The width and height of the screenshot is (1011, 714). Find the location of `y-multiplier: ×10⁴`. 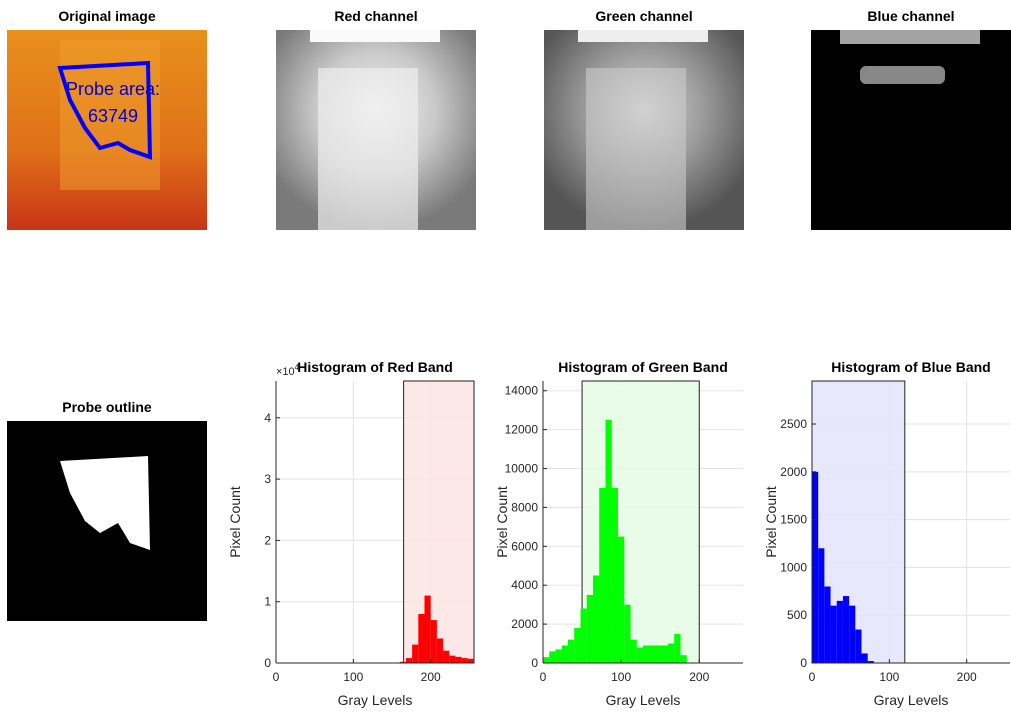

y-multiplier: ×10⁴ is located at coordinates (288, 370).